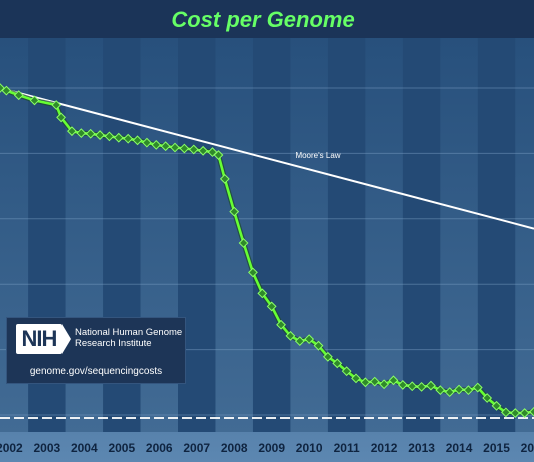  Describe the element at coordinates (129, 338) in the screenshot. I see `organization-name: National Human Genome Research Institute` at that location.